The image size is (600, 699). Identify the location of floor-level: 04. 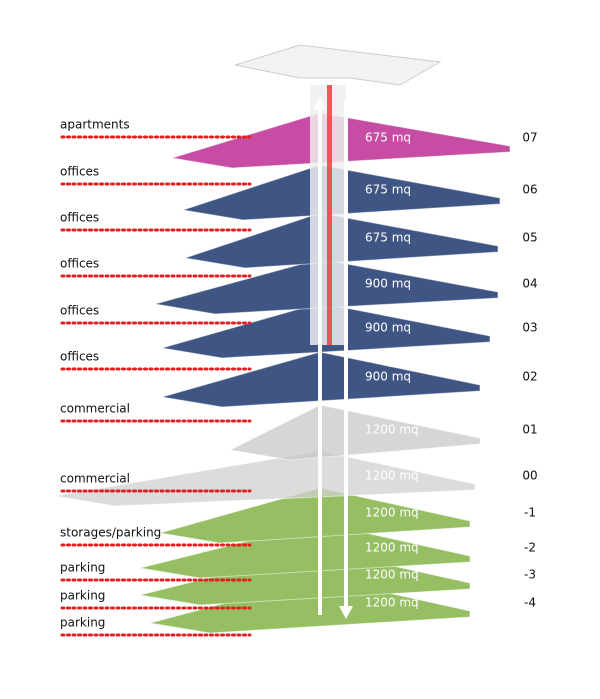
(529, 284).